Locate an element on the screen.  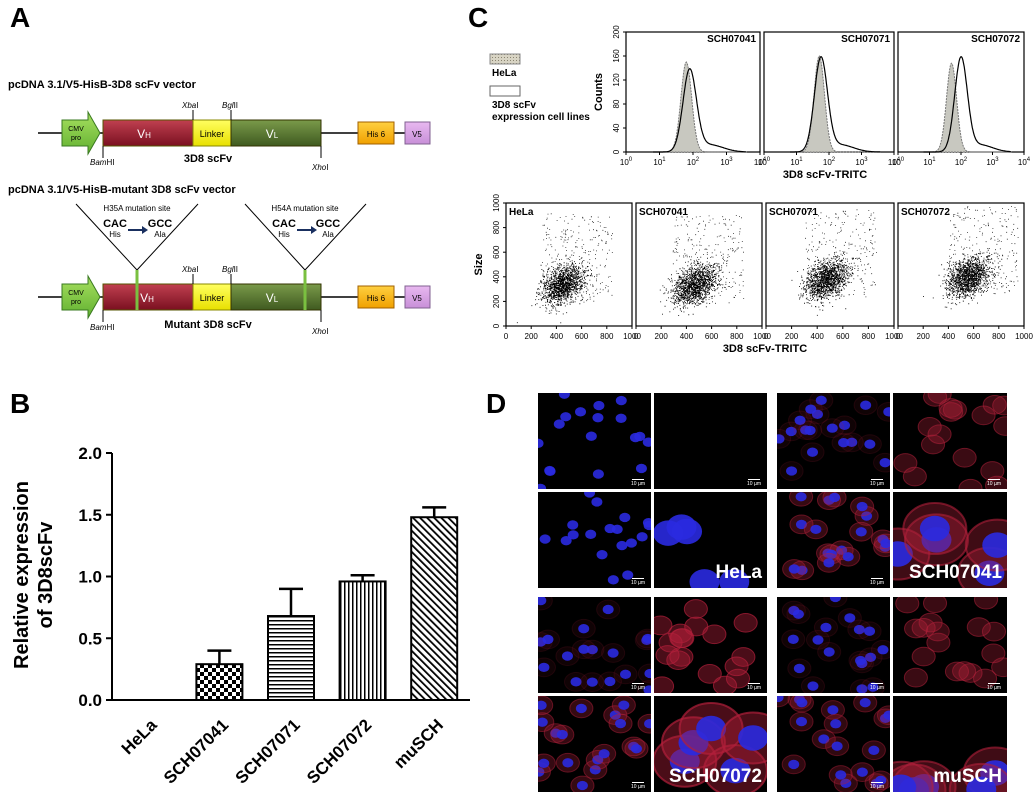
cell-line-label: SCH07041 is located at coordinates (955, 572).